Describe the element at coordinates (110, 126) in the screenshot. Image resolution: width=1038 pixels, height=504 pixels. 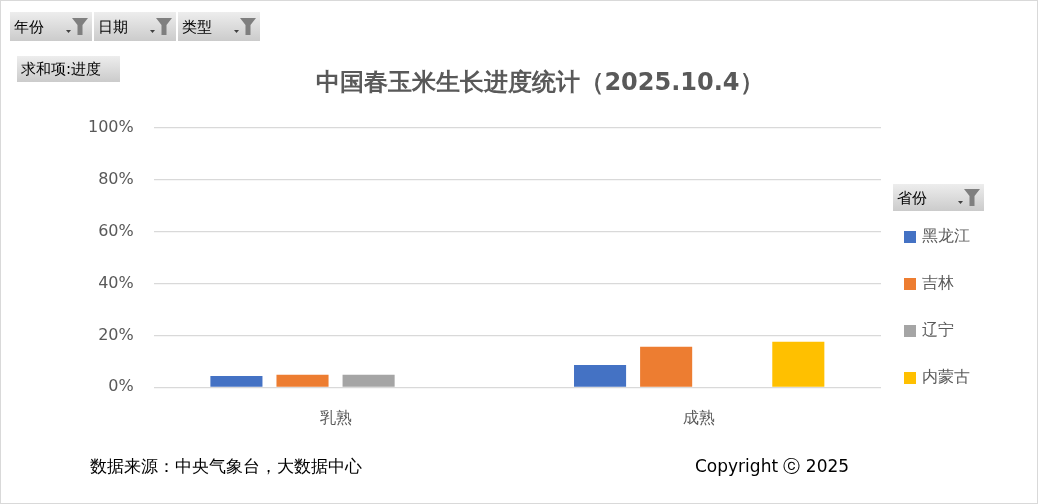
I see `y-tick-label: 100%` at that location.